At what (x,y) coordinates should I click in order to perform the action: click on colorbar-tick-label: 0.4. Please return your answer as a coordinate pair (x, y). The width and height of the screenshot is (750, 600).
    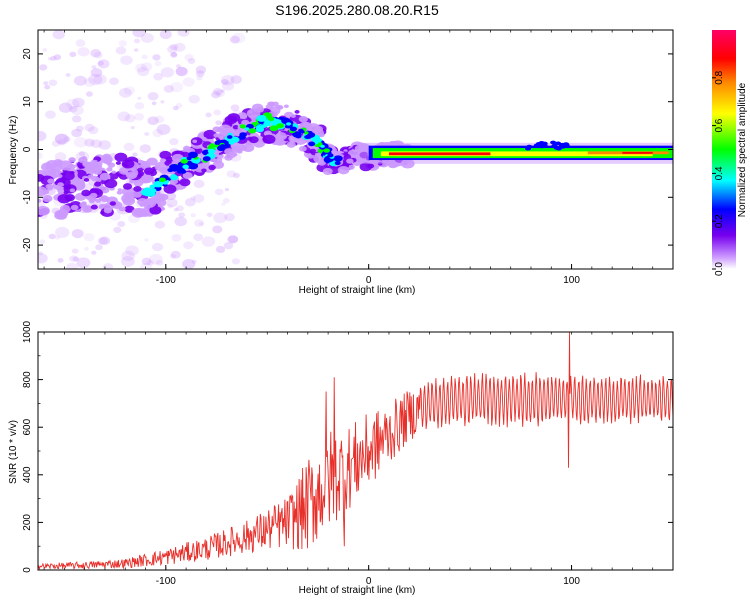
    Looking at the image, I should click on (719, 173).